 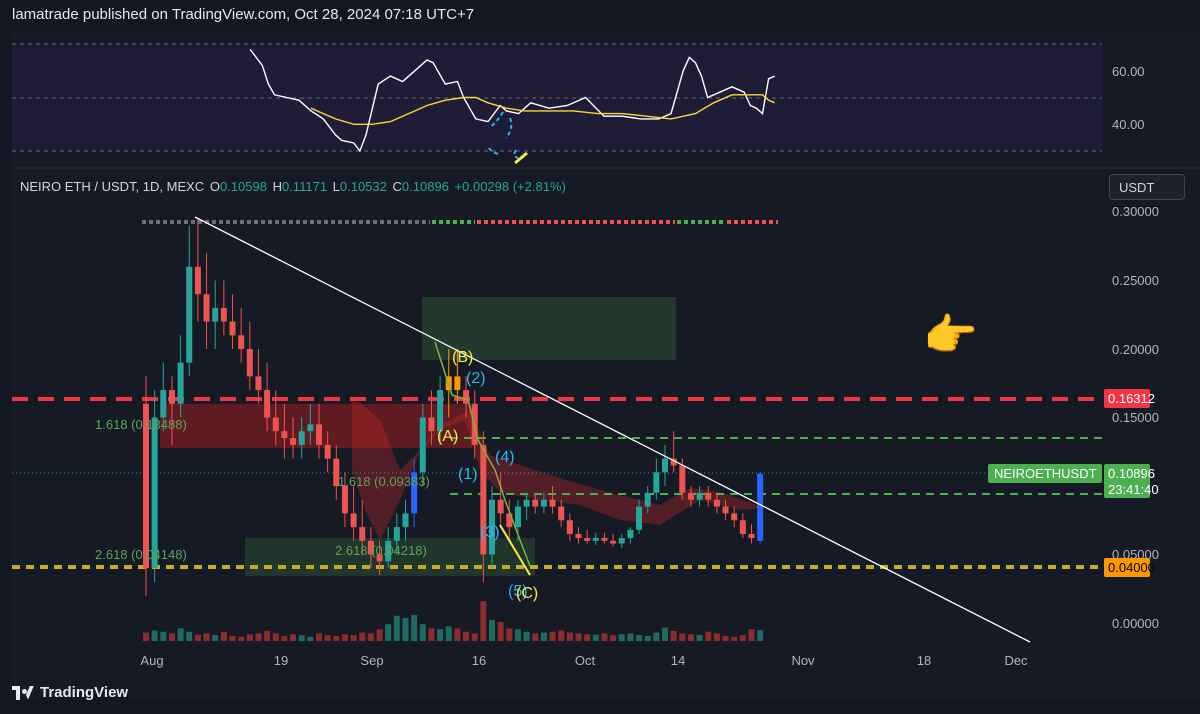 I want to click on legend-open-label: O, so click(x=214, y=186).